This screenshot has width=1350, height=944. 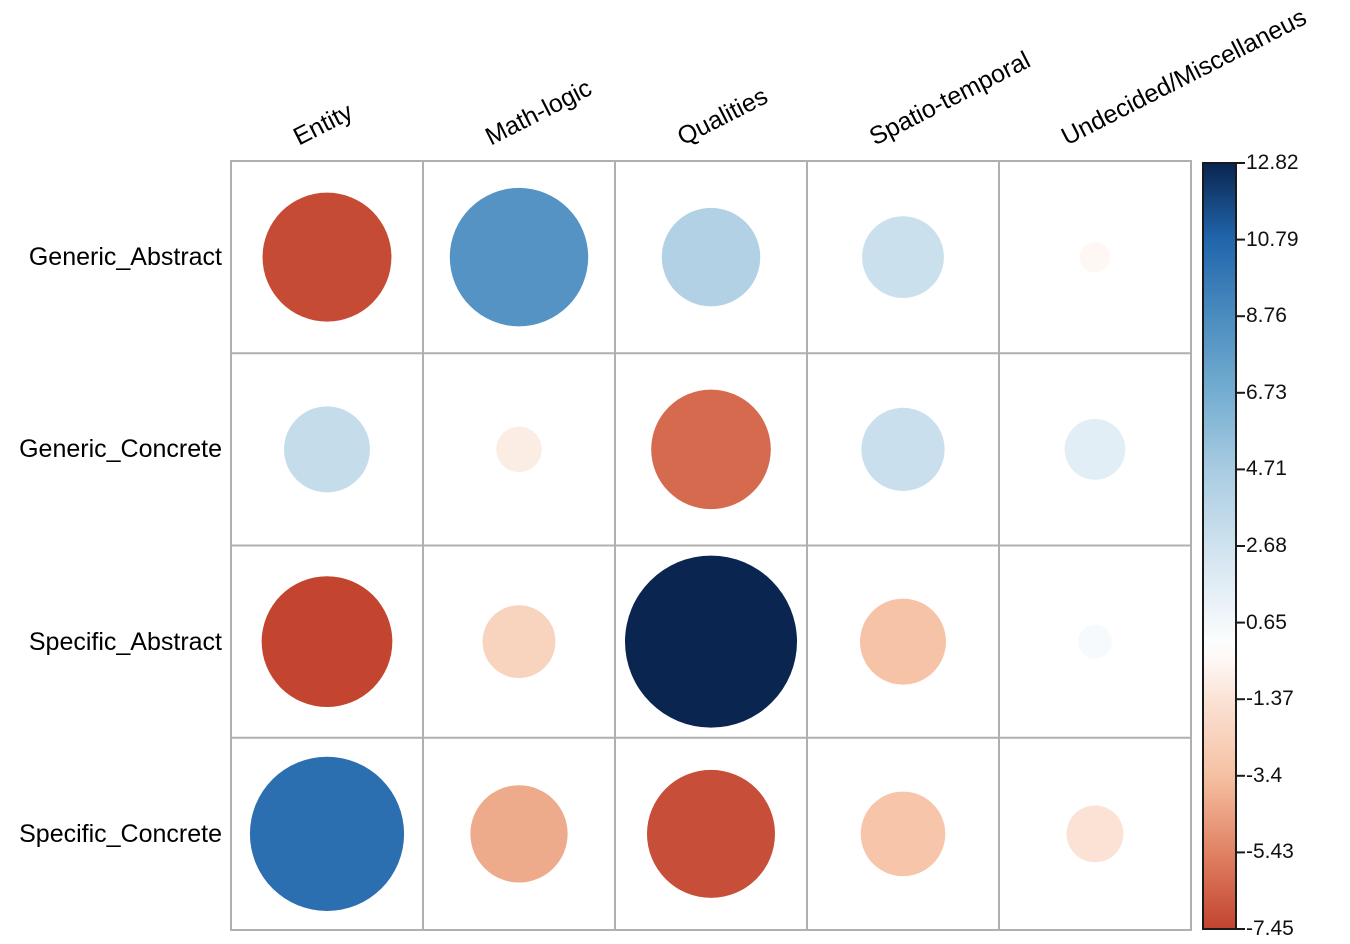 What do you see at coordinates (327, 833) in the screenshot?
I see `bubble-Specific_Concrete-Entity` at bounding box center [327, 833].